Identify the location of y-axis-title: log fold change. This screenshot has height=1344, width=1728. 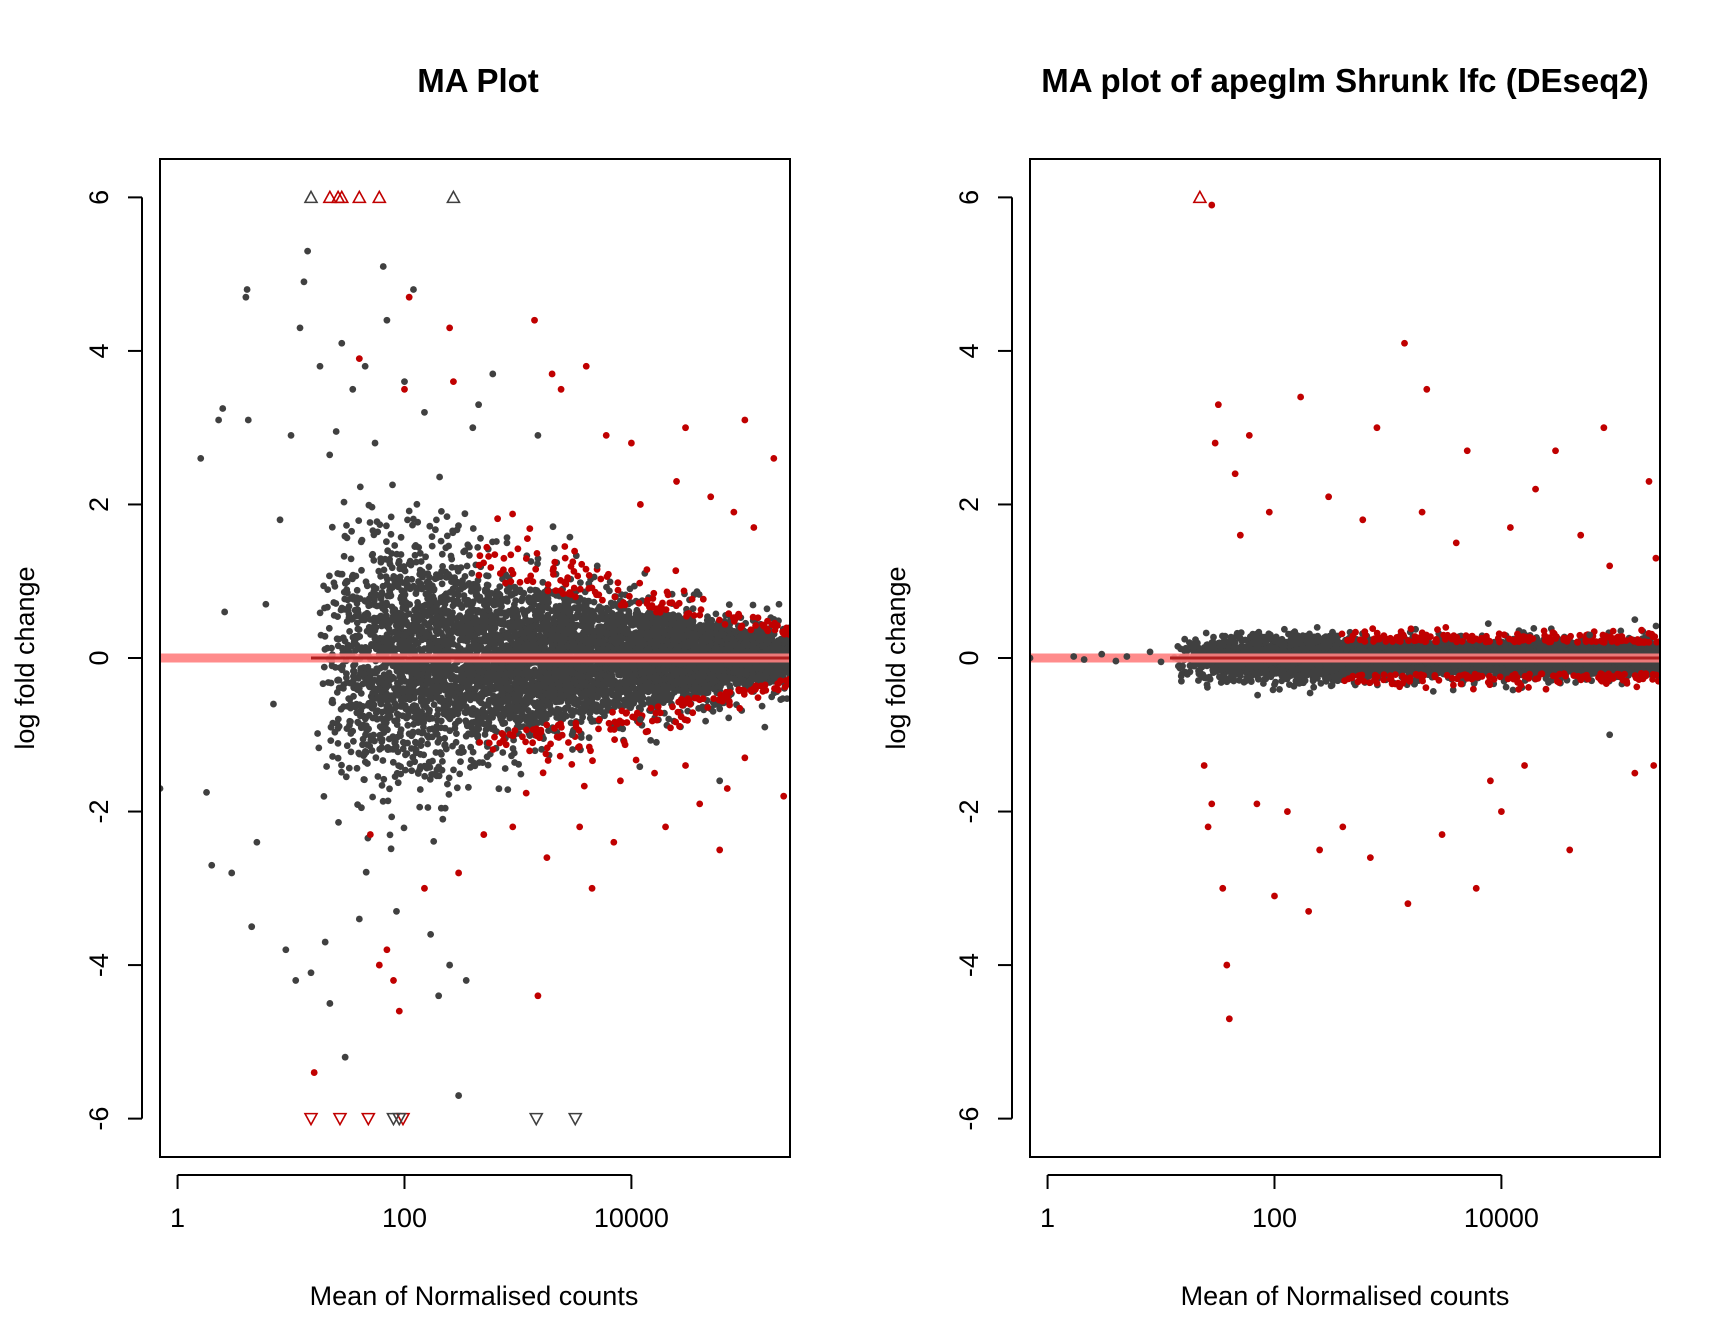
(25, 657).